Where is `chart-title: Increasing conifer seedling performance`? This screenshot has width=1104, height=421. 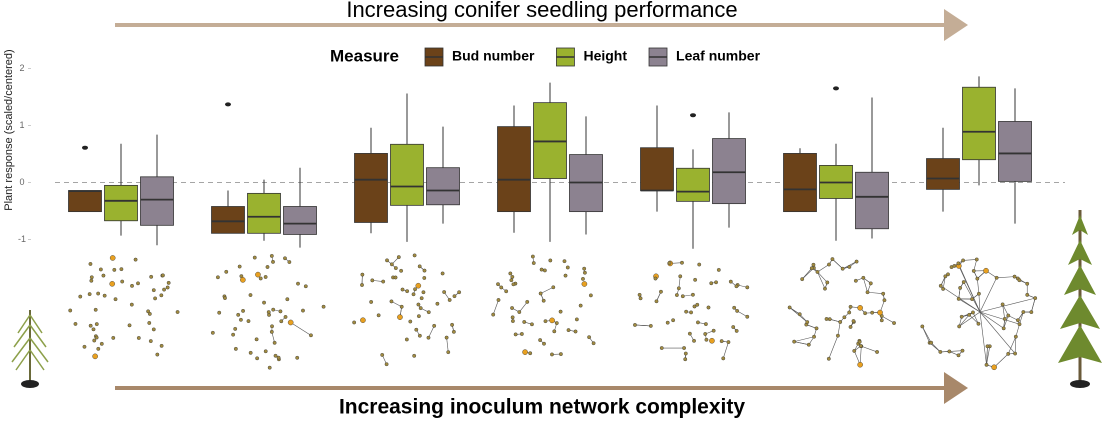
chart-title: Increasing conifer seedling performance is located at coordinates (541, 11).